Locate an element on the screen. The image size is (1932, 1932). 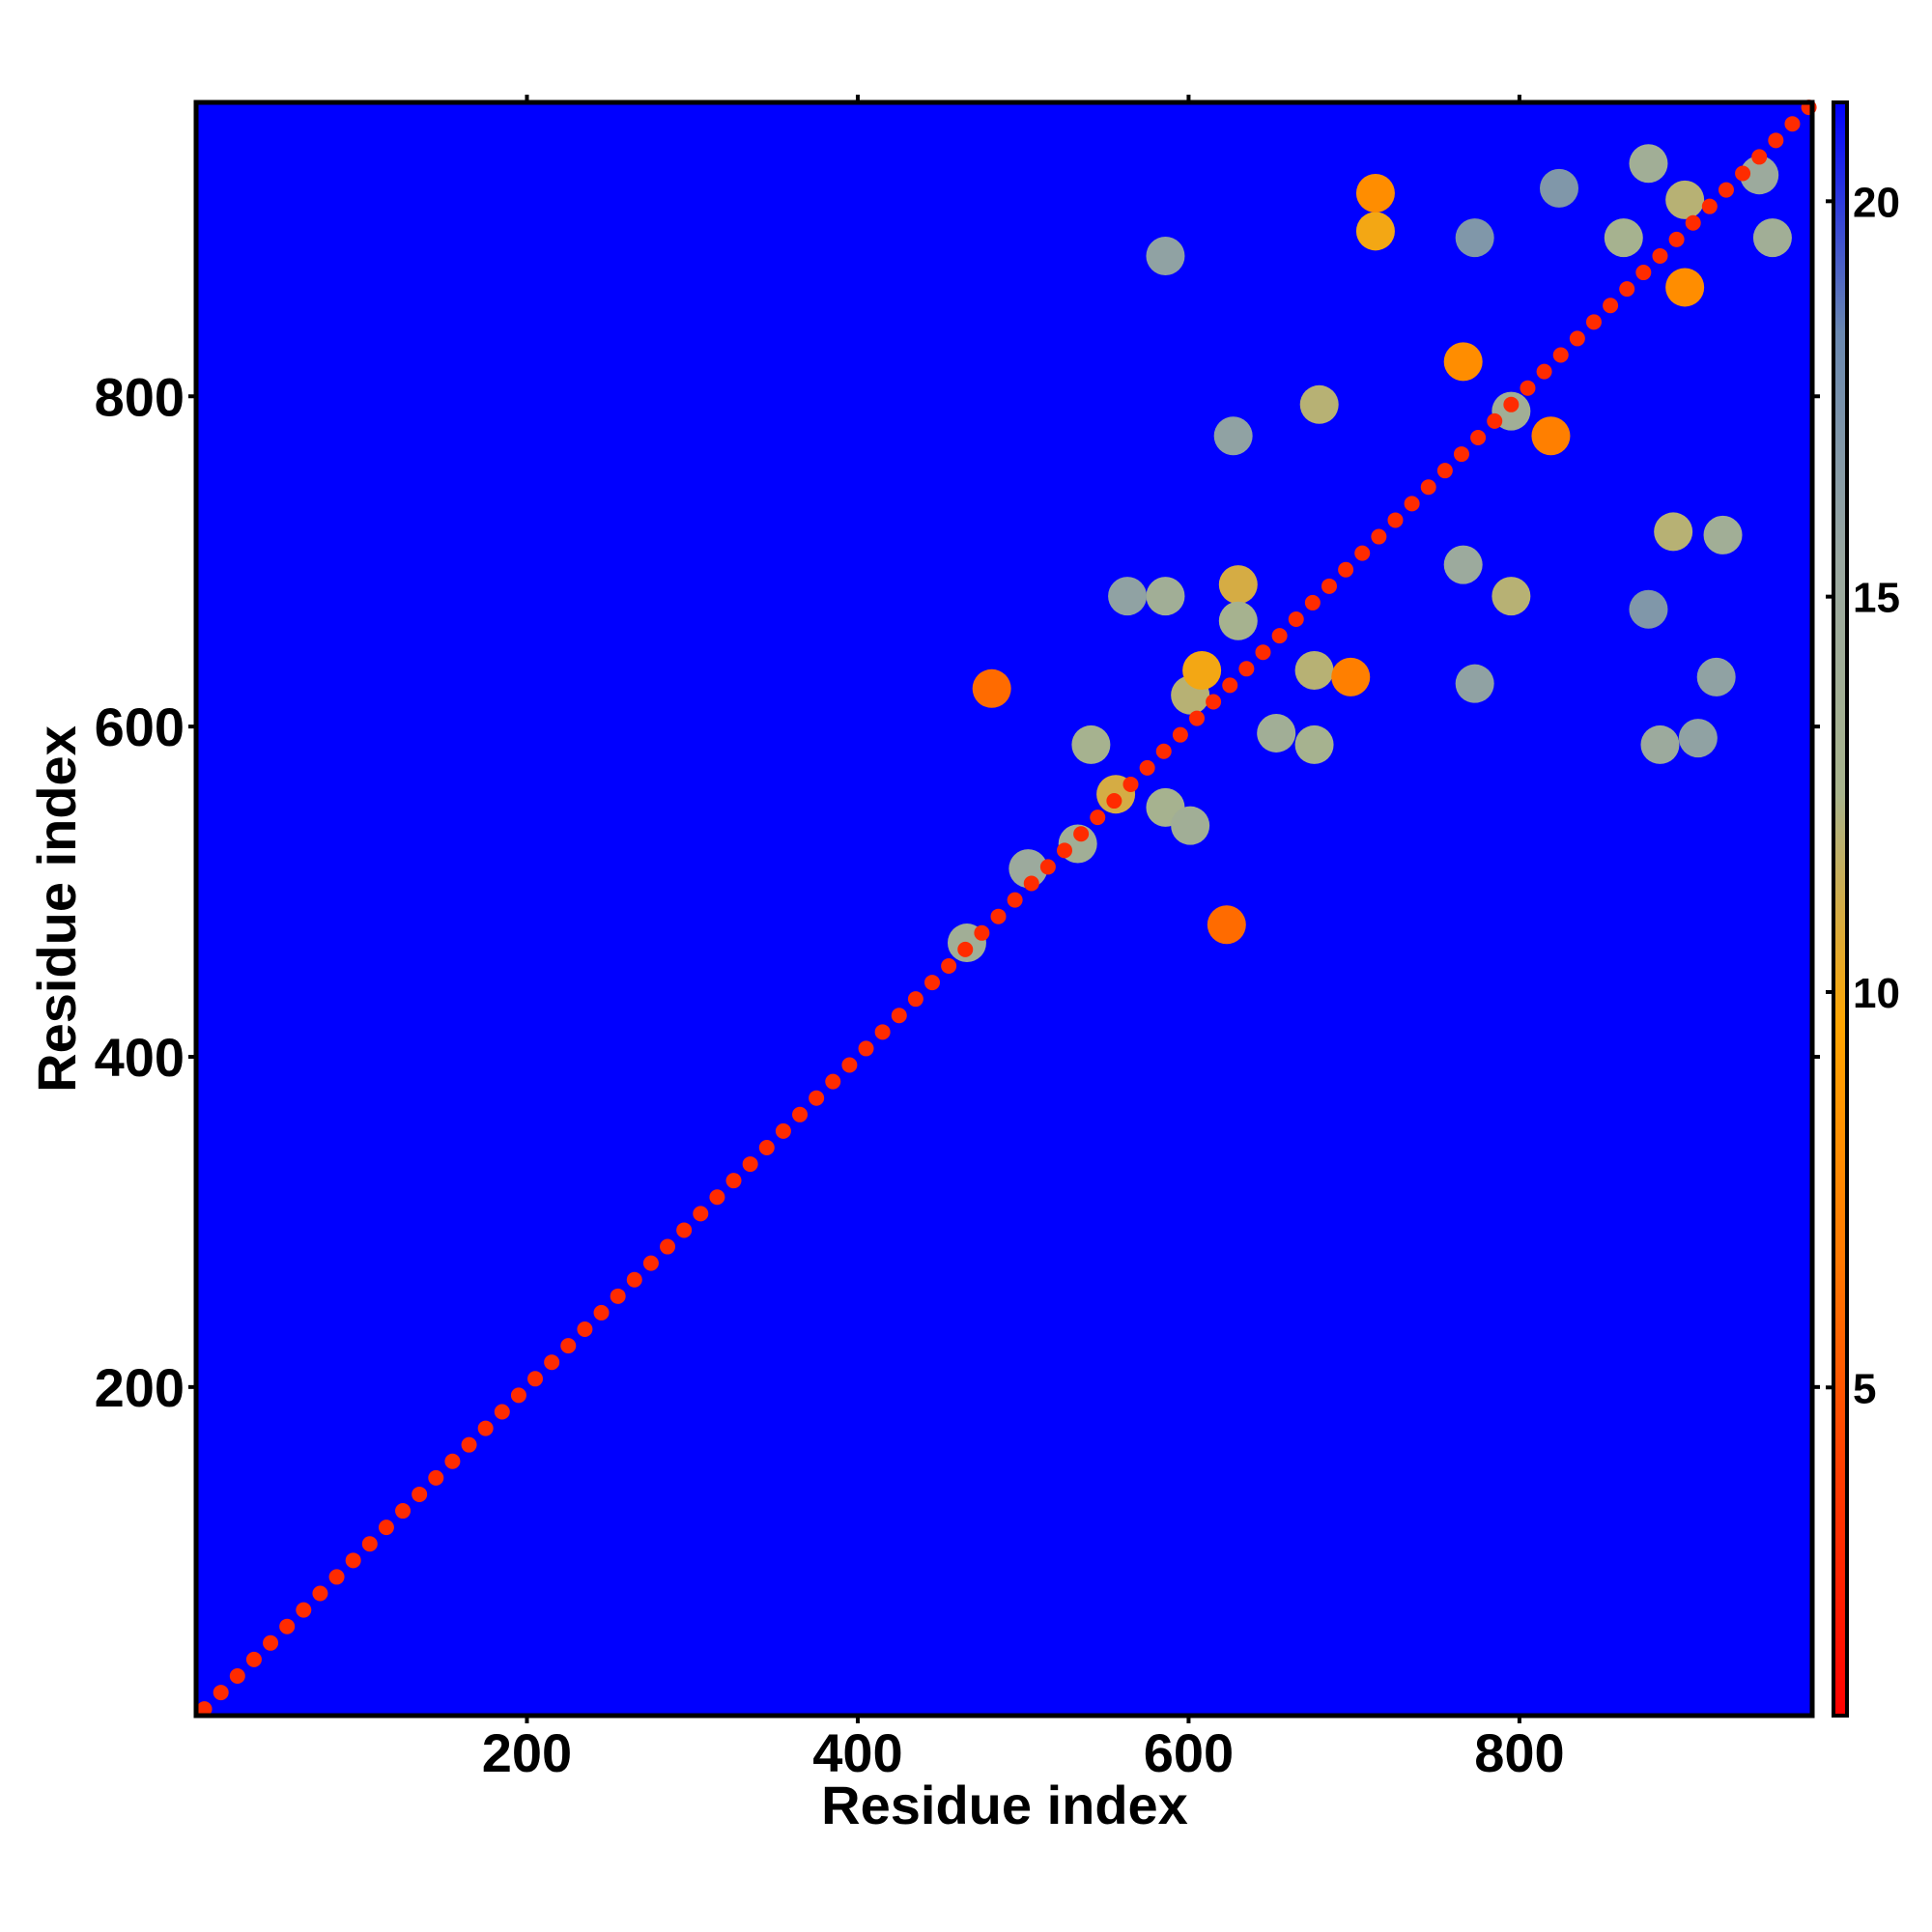
colorbar-tick-label: 10 is located at coordinates (1876, 993).